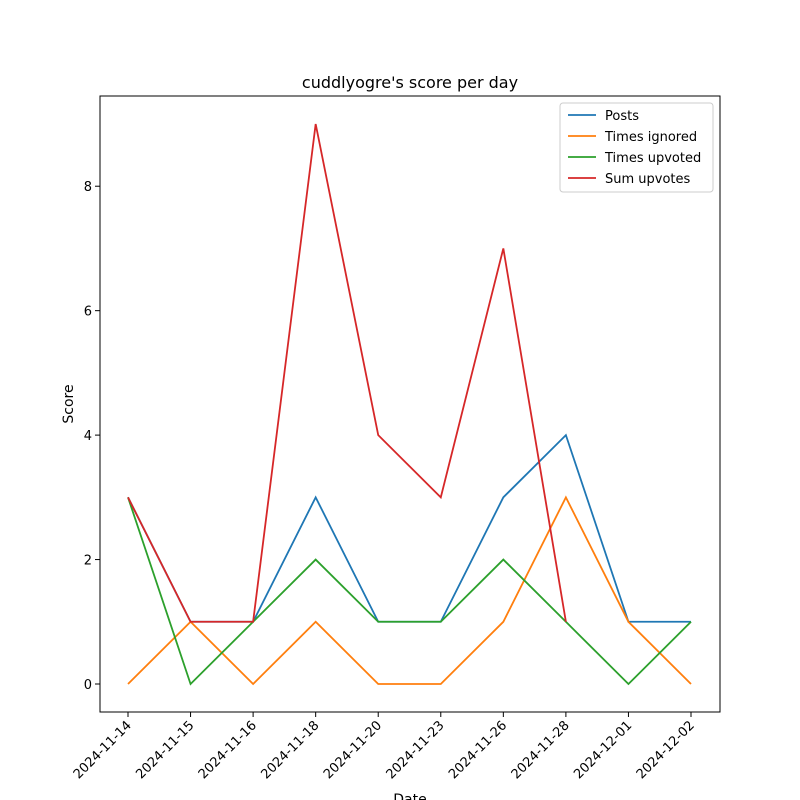 This screenshot has height=800, width=800. Describe the element at coordinates (650, 137) in the screenshot. I see `legend-label-times-ignored: Times ignored` at that location.